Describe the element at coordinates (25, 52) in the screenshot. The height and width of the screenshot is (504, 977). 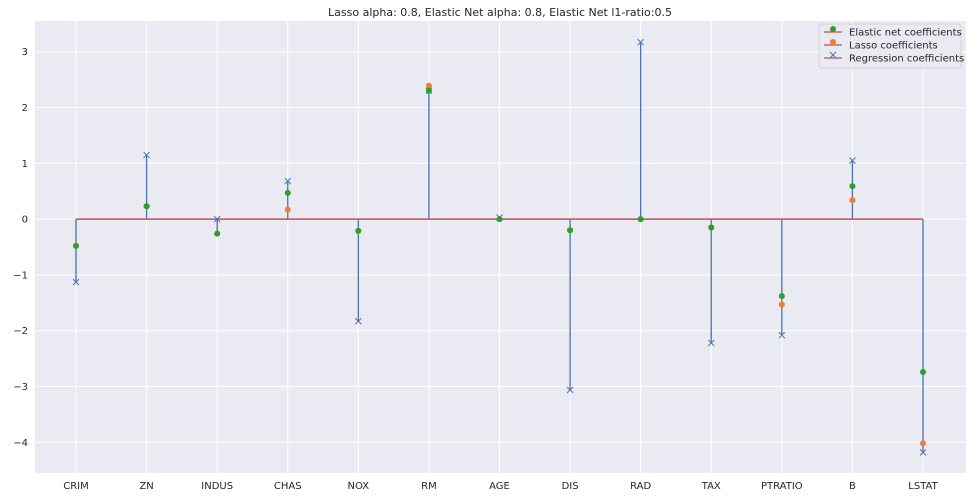
I see `y-tick-label: 3` at that location.